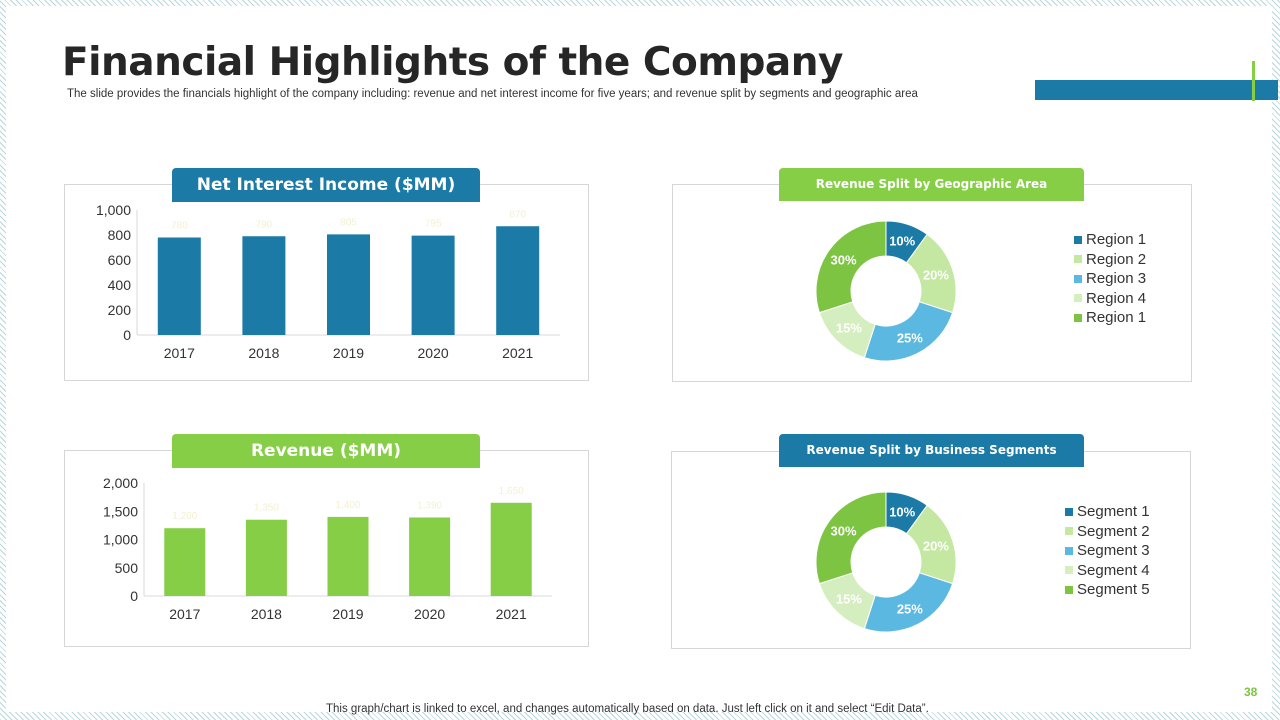 The height and width of the screenshot is (720, 1280). Describe the element at coordinates (120, 285) in the screenshot. I see `y-tick-label: 400` at that location.